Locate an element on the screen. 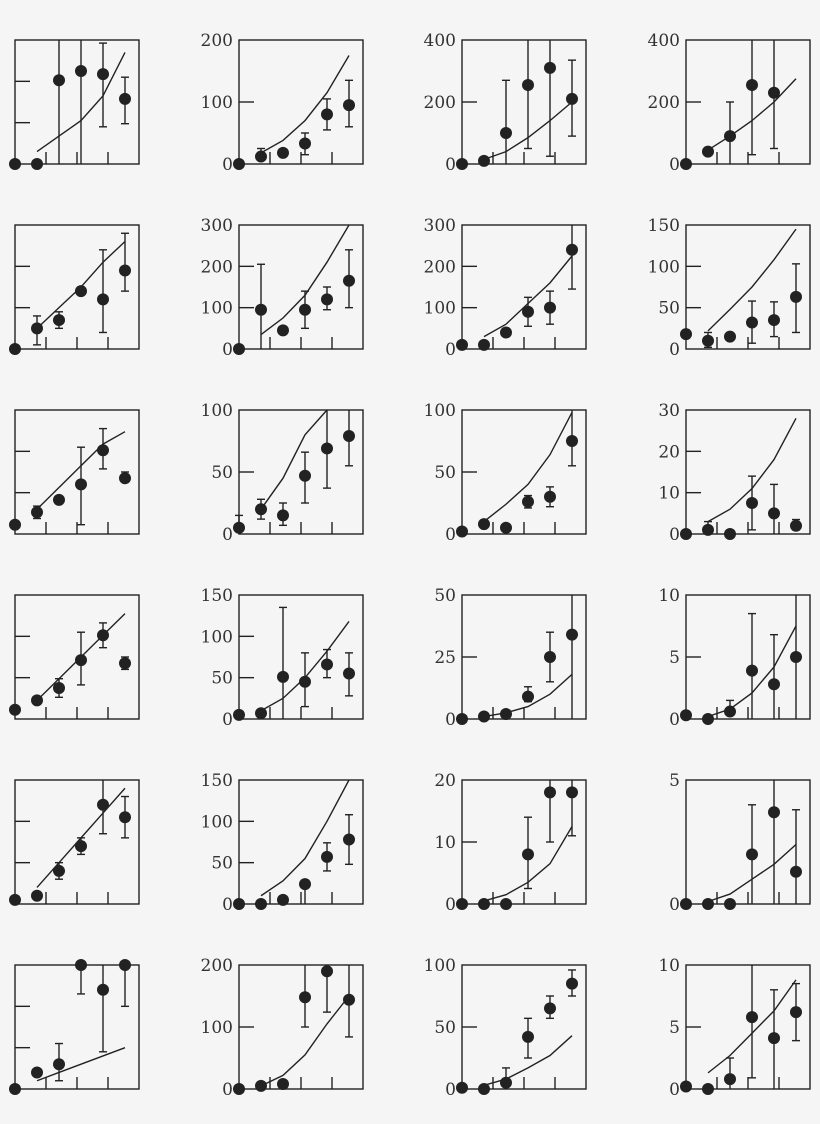 Image resolution: width=820 pixels, height=1124 pixels. panel-r3-c1: 0 50 100 150 is located at coordinates (282, 658).